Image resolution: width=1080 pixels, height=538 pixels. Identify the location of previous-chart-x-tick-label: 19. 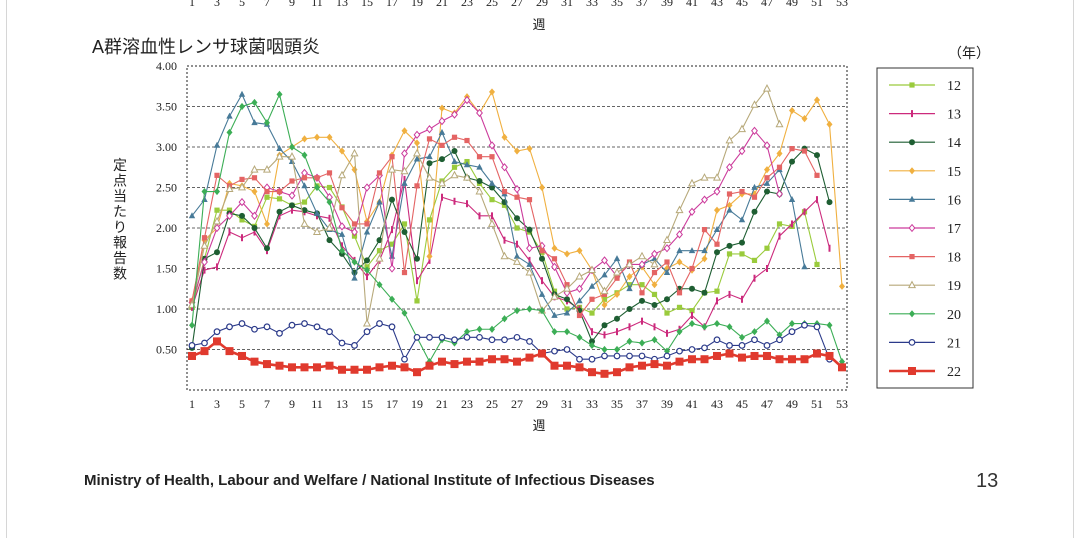
(417, 4).